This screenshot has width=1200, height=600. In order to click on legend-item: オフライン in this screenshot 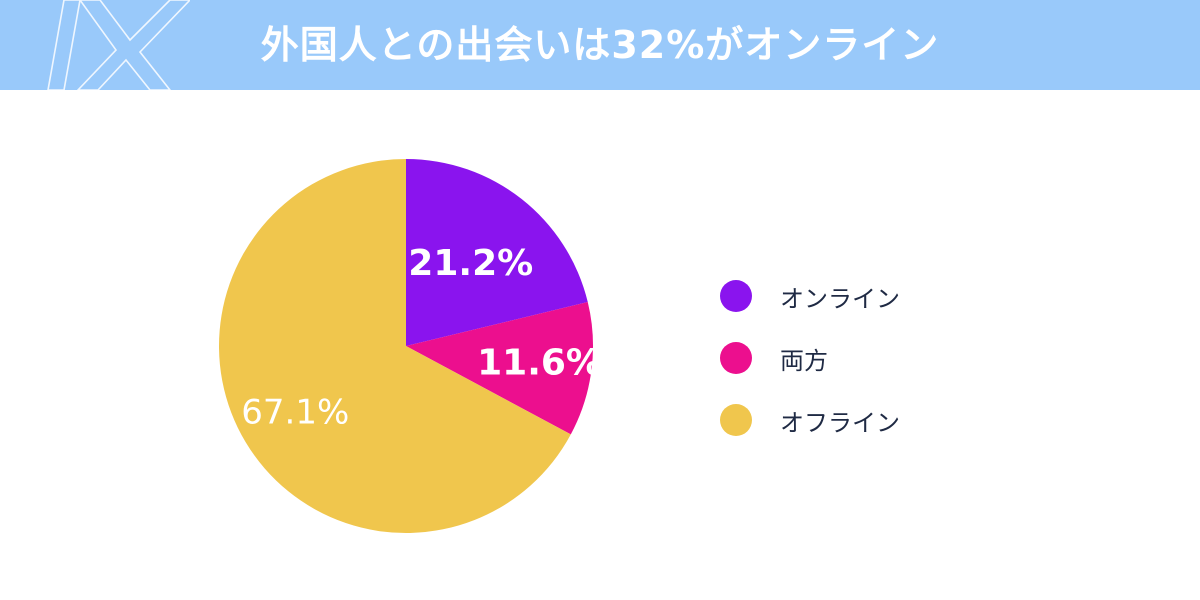, I will do `click(810, 420)`.